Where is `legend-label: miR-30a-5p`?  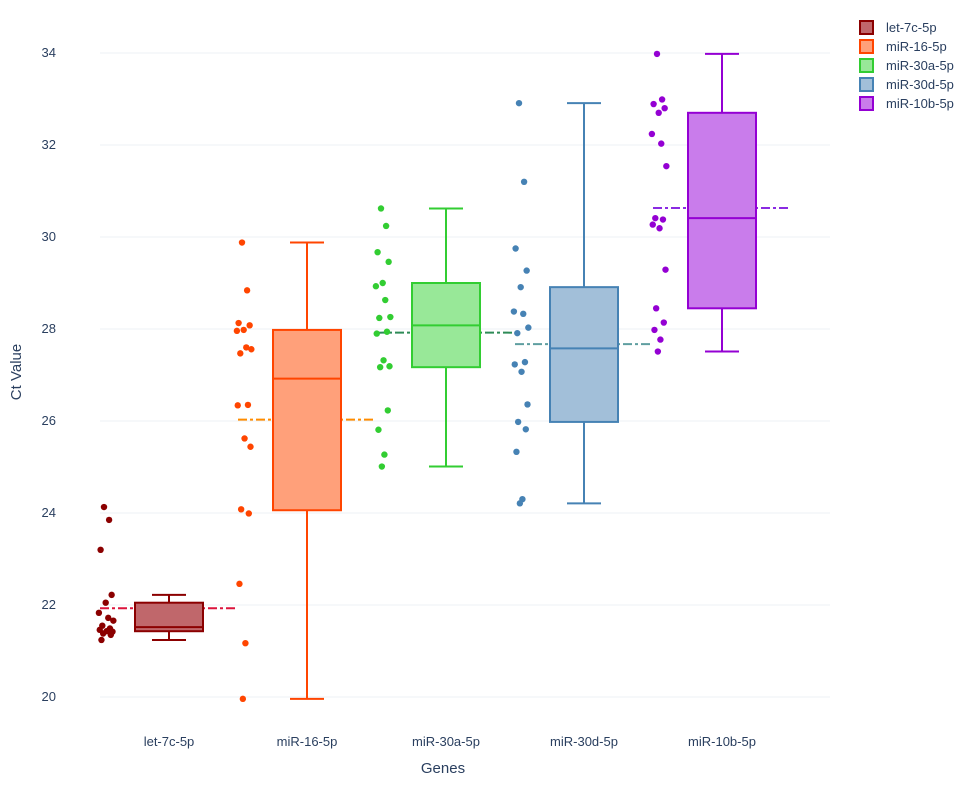
legend-label: miR-30a-5p is located at coordinates (920, 65).